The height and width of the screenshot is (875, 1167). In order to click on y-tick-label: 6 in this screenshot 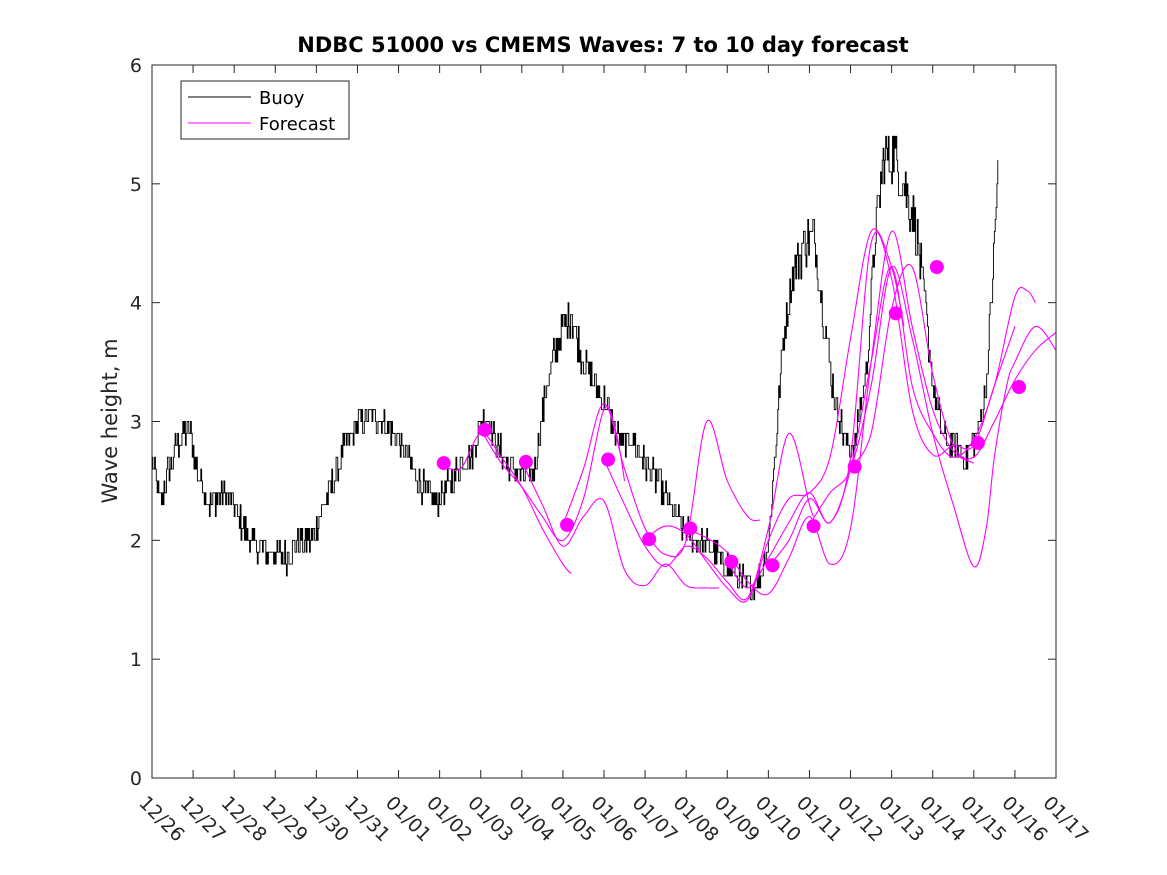, I will do `click(136, 66)`.